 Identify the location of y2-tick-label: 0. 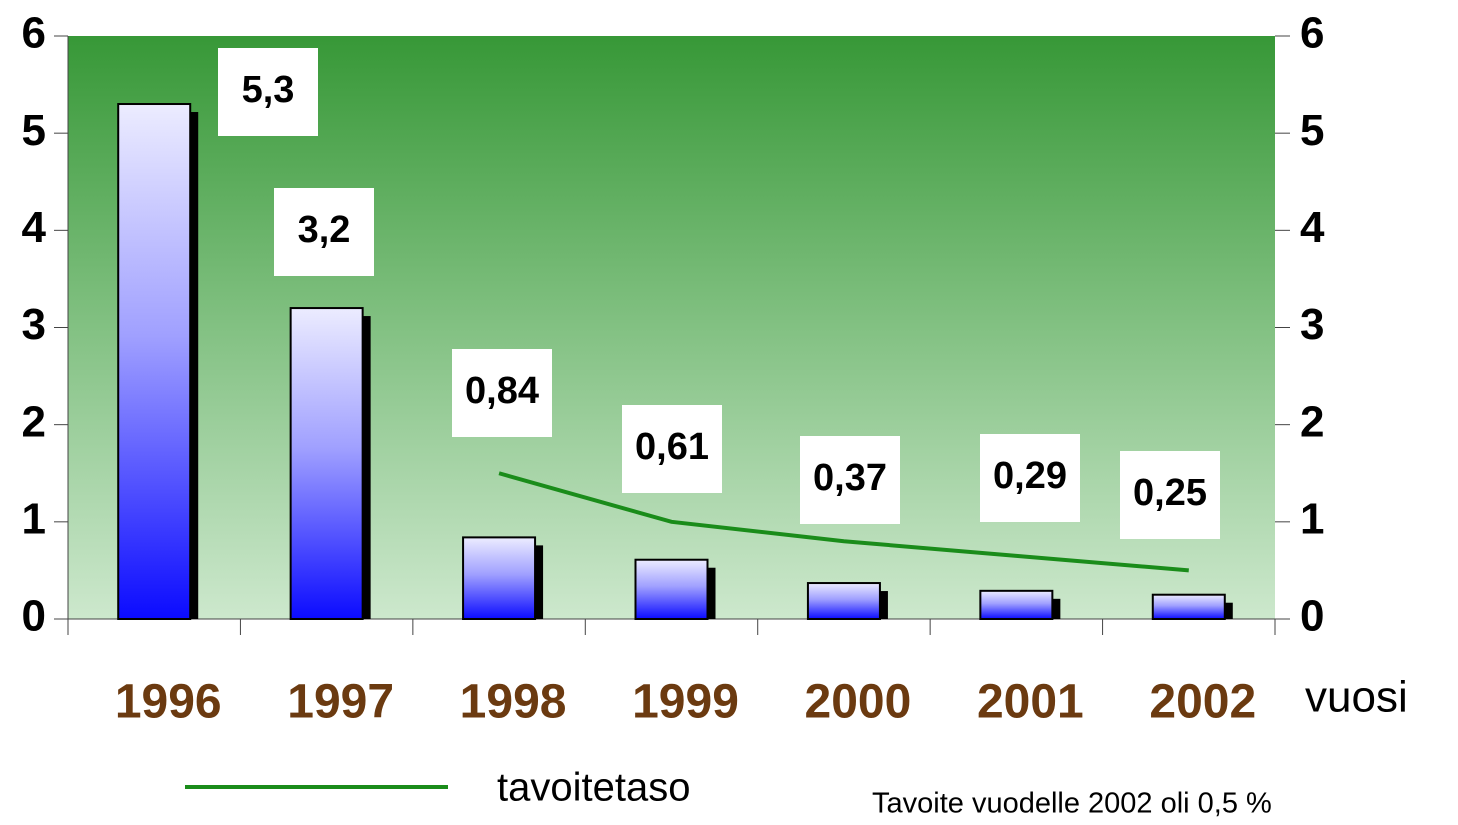
(1312, 616).